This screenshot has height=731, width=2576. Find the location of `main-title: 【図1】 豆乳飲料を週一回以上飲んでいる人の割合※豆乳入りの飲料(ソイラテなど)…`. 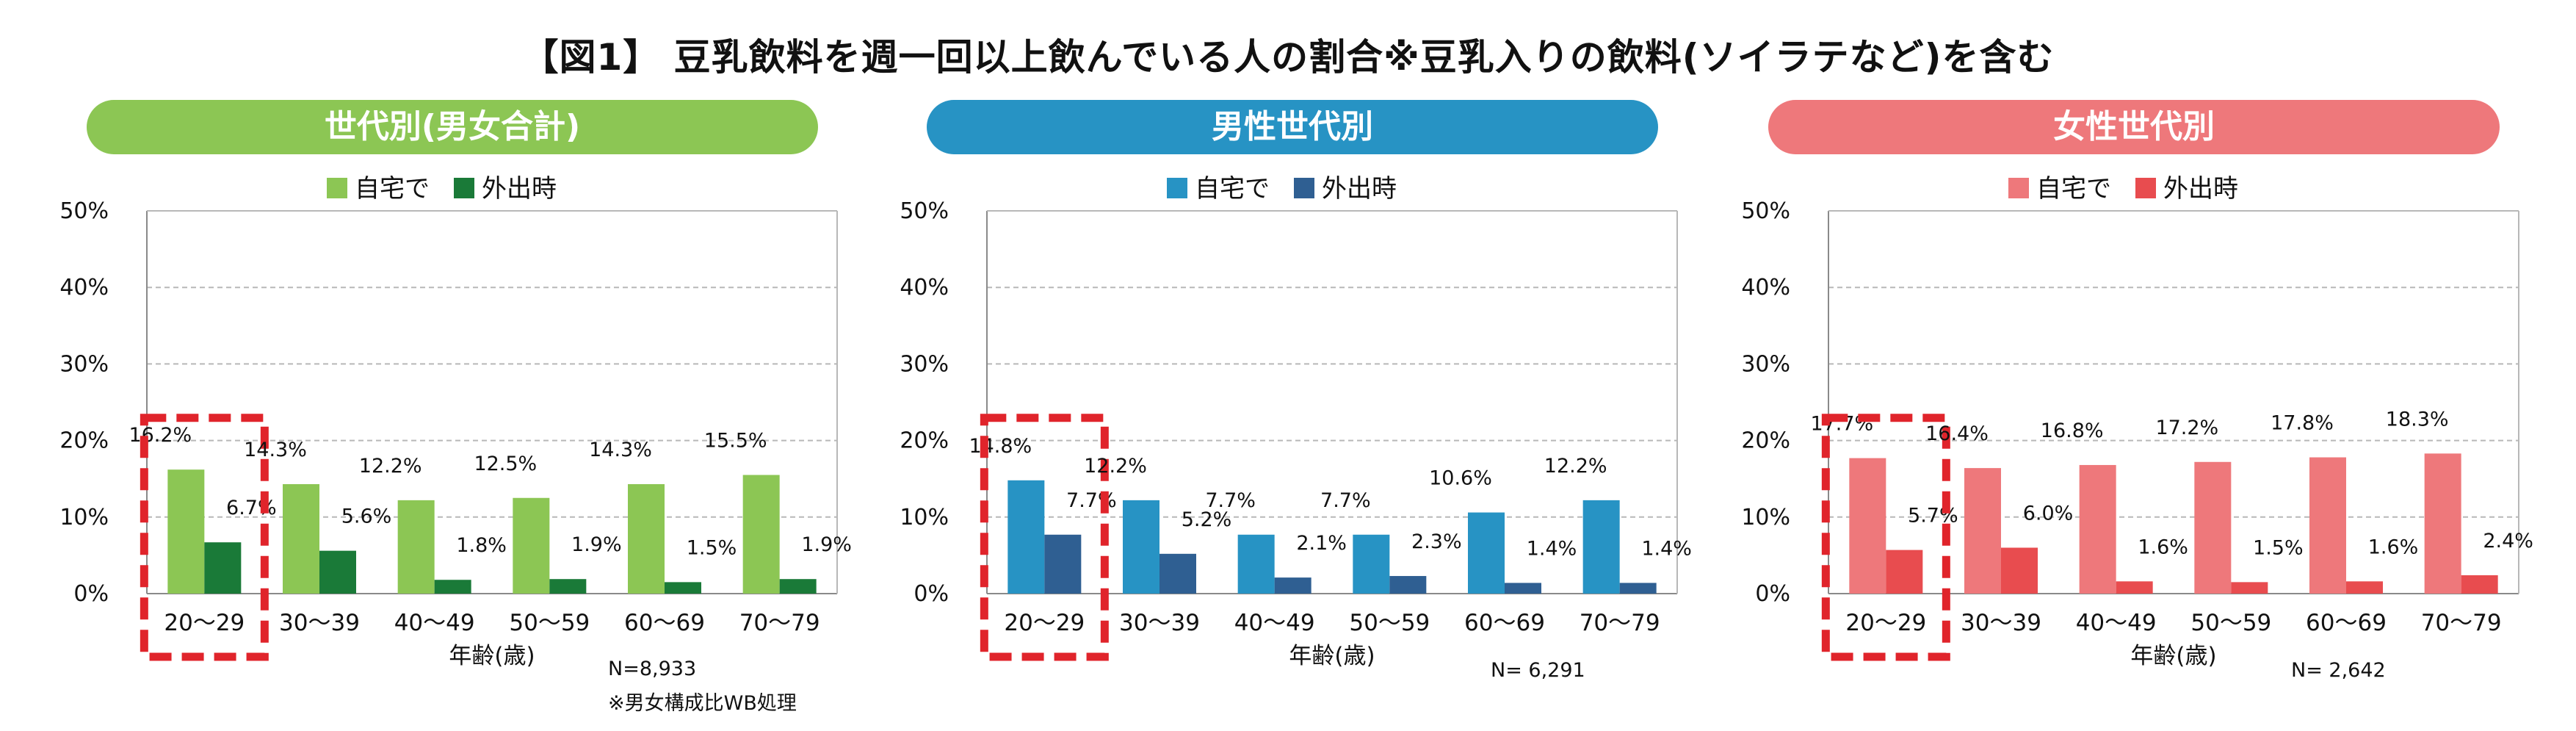

main-title: 【図1】 豆乳飲料を週一回以上飲んでいる人の割合※豆乳入りの飲料(ソイラテなど)… is located at coordinates (1288, 57).